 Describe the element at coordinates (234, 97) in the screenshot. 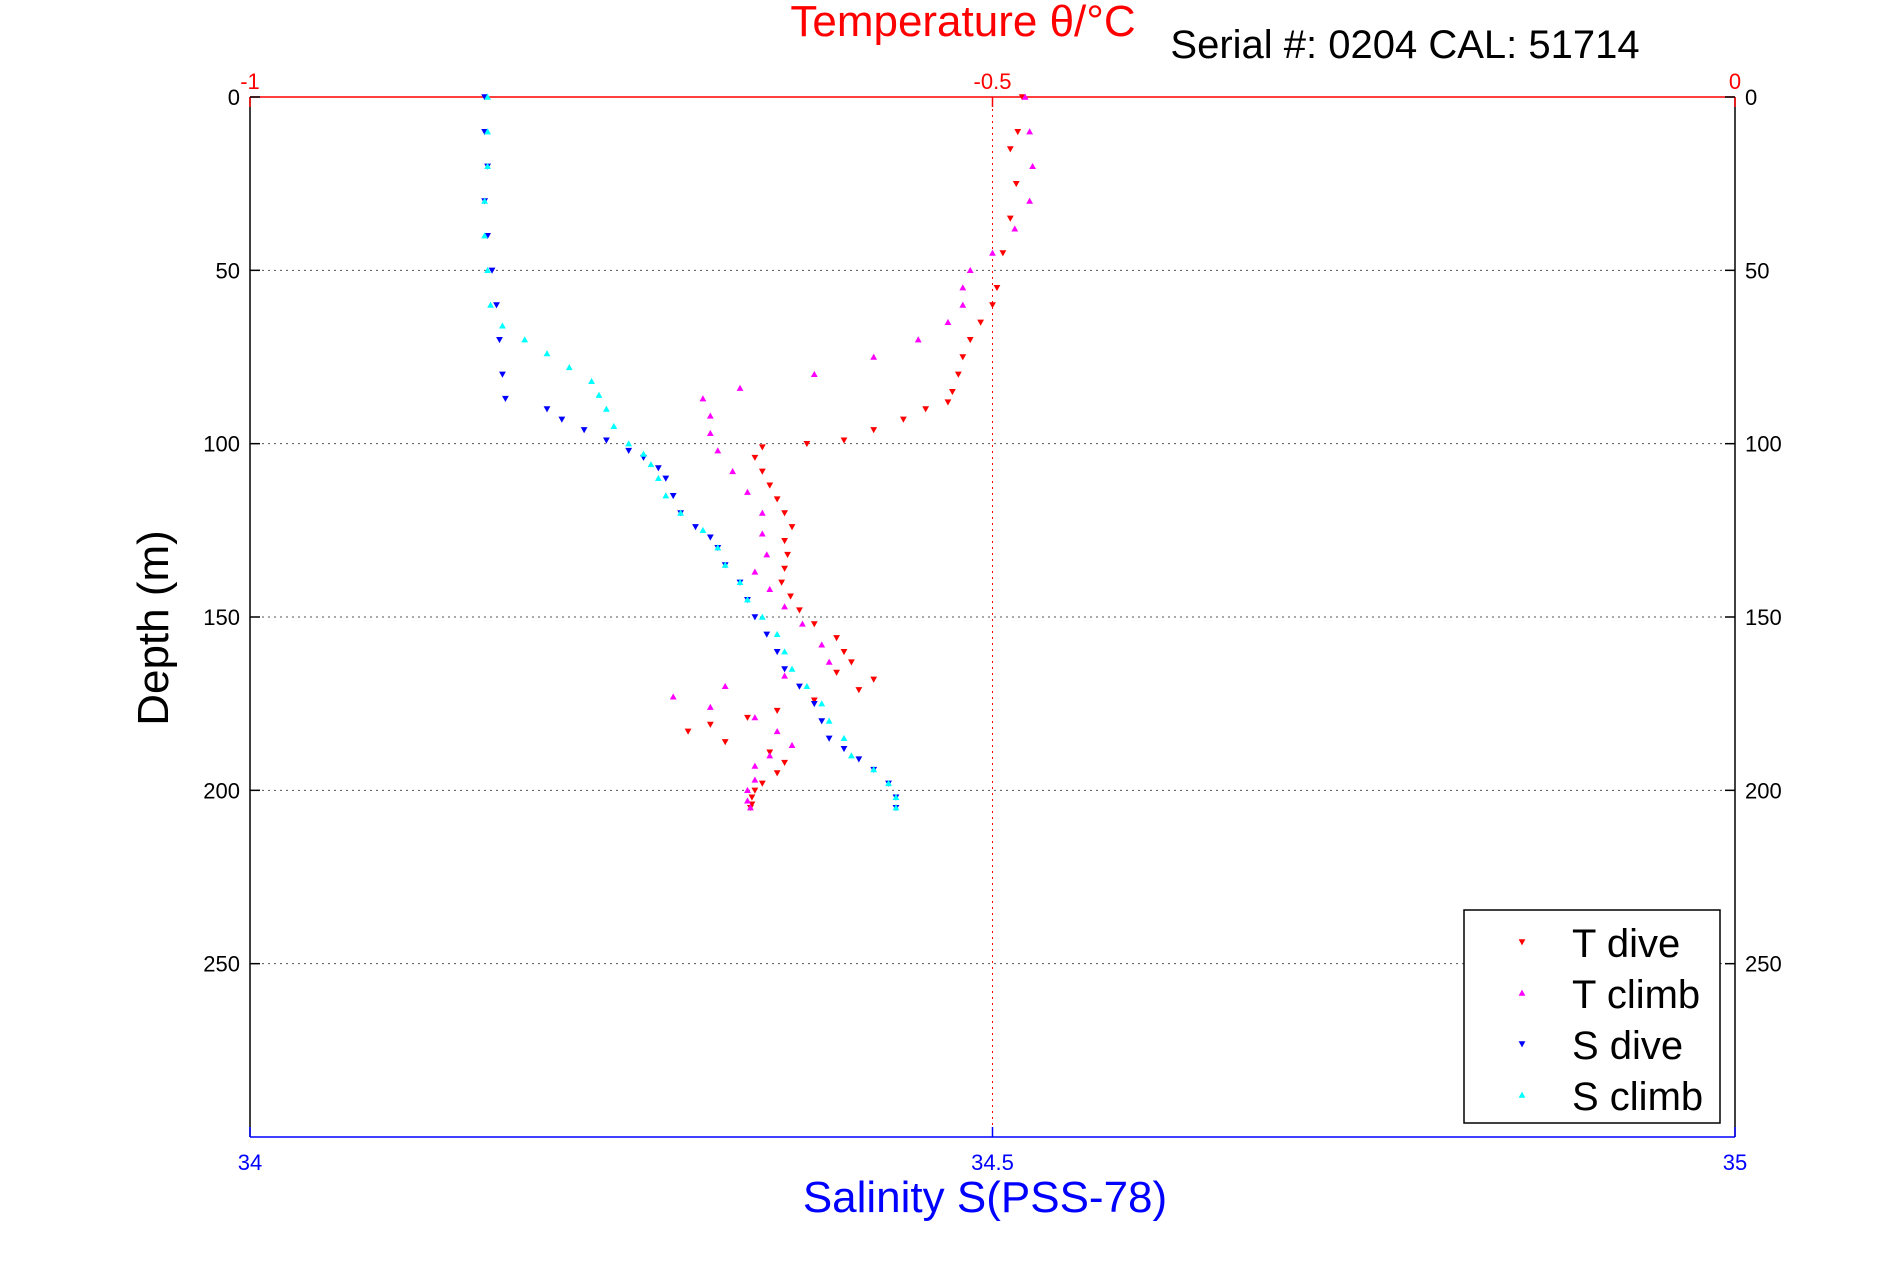

I see `depth-tick-label-left: 0` at that location.